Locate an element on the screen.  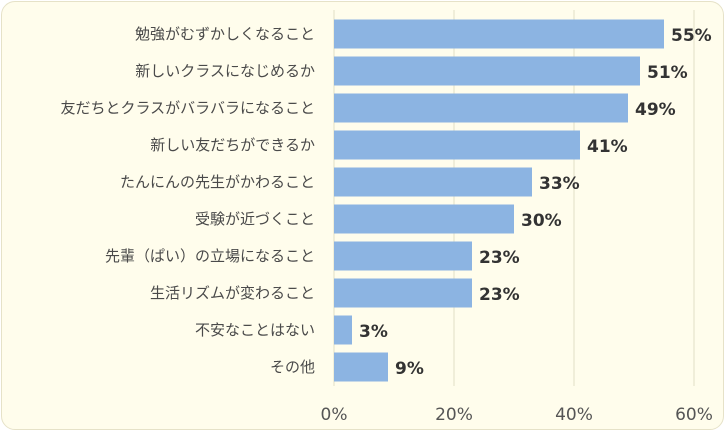
category-label: 不安なことはない is located at coordinates (255, 330).